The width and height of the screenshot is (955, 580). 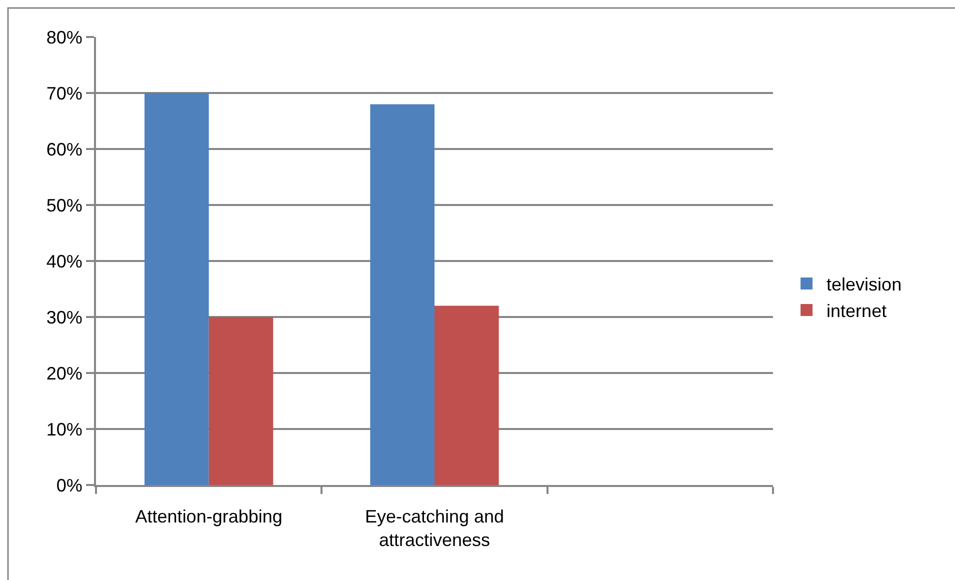 I want to click on y-tick-label: 10%, so click(x=64, y=429).